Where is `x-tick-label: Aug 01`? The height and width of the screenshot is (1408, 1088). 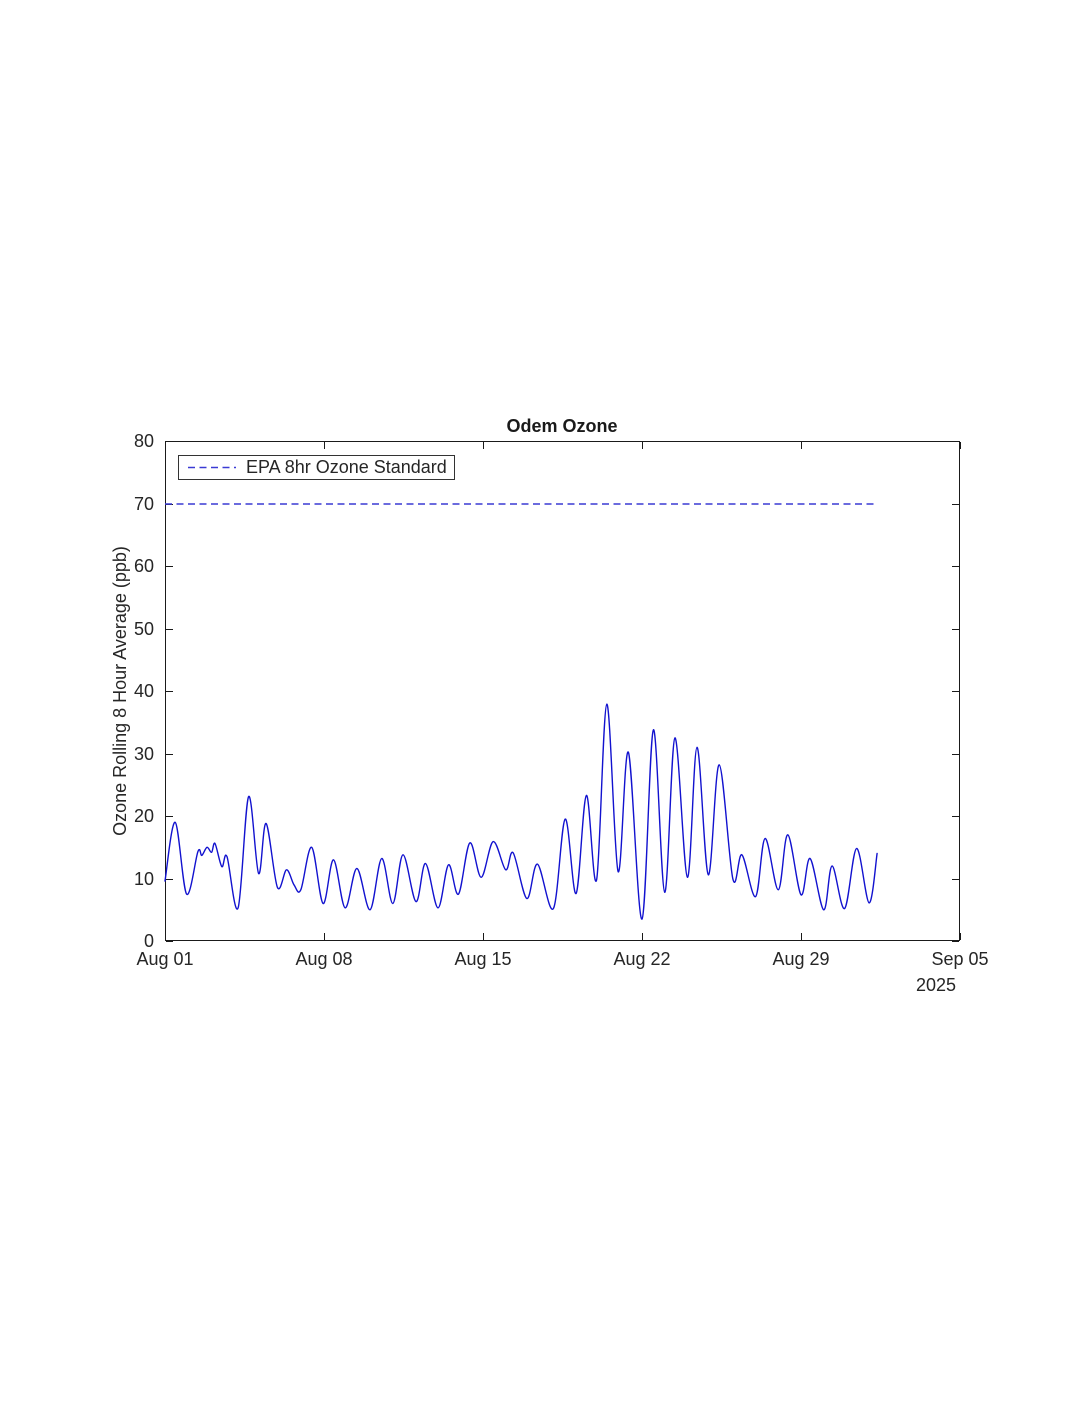 x-tick-label: Aug 01 is located at coordinates (165, 959).